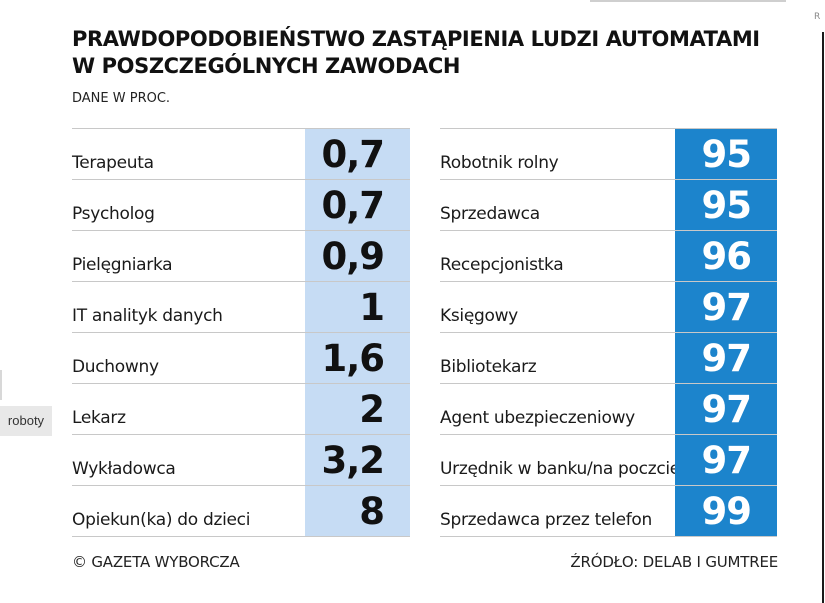 This screenshot has height=603, width=825. I want to click on high-risk-label: Urzędnik w banku/na poczcie, so click(560, 469).